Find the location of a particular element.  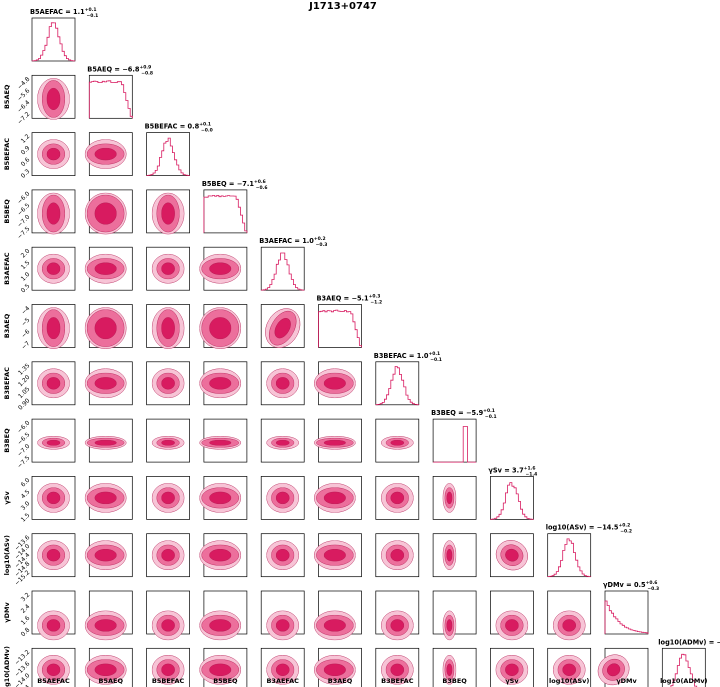

ylabel-4: B3AEFAC is located at coordinates (7, 268).